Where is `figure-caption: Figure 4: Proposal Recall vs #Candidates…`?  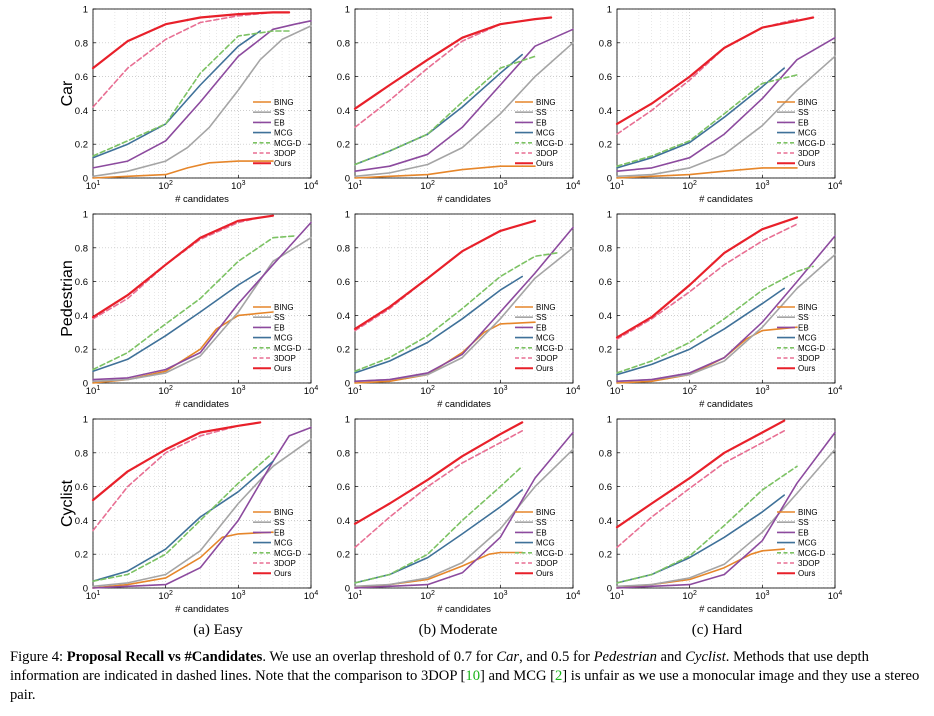
figure-caption: Figure 4: Proposal Recall vs #Candidates… is located at coordinates (467, 676).